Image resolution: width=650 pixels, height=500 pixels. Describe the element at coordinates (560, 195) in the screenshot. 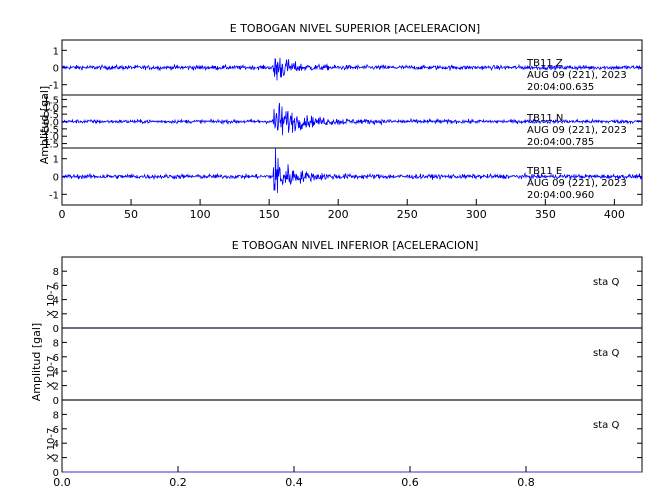

I see `trace-time-label: 20:04:00.960` at that location.